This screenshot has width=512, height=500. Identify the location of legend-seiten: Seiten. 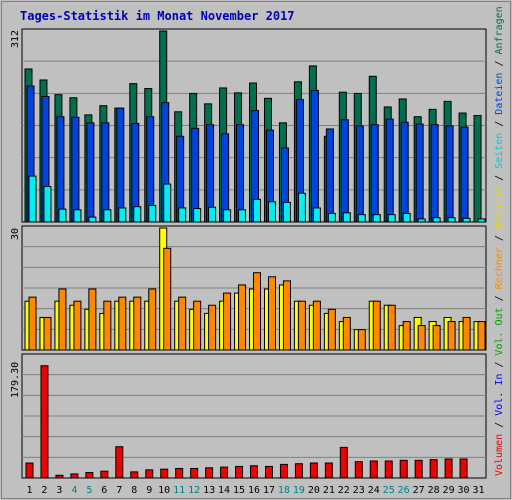
(499, 151).